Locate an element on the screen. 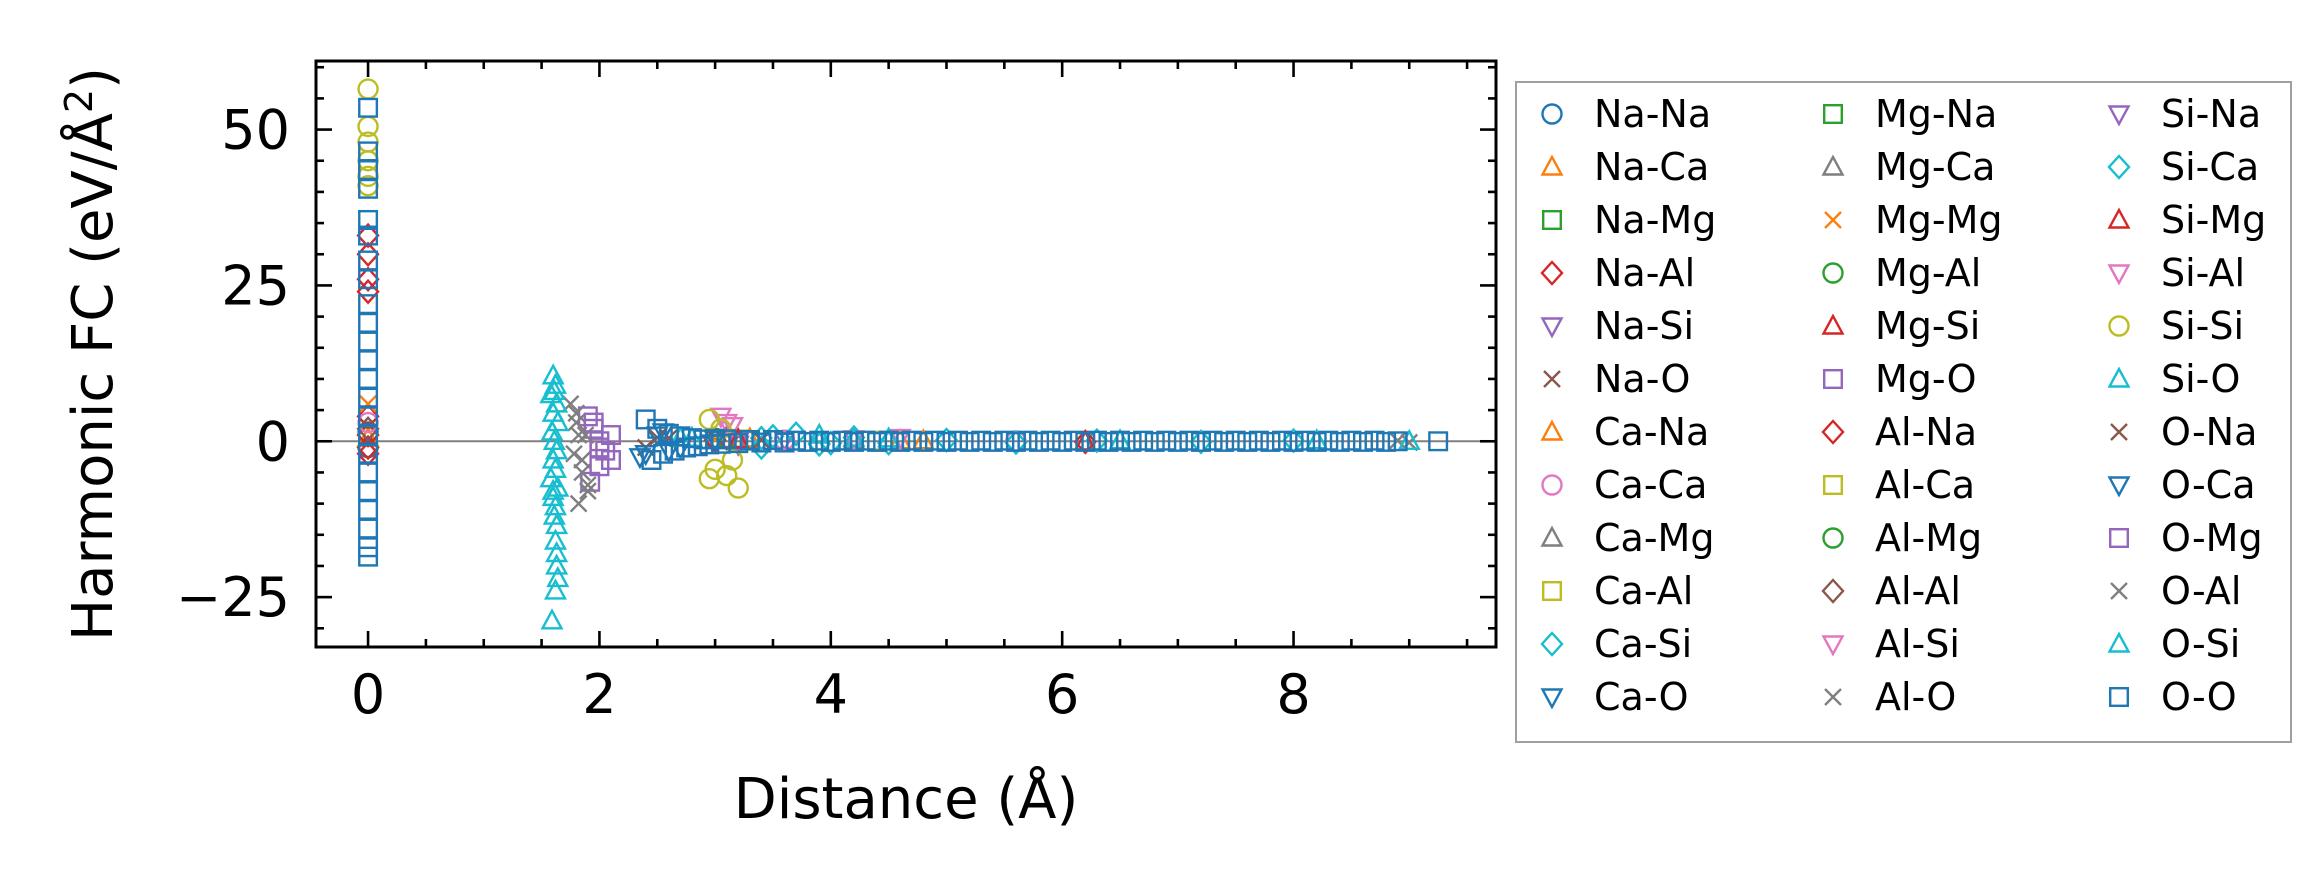 Image resolution: width=2319 pixels, height=883 pixels. legend-label: Si-Na is located at coordinates (2211, 114).